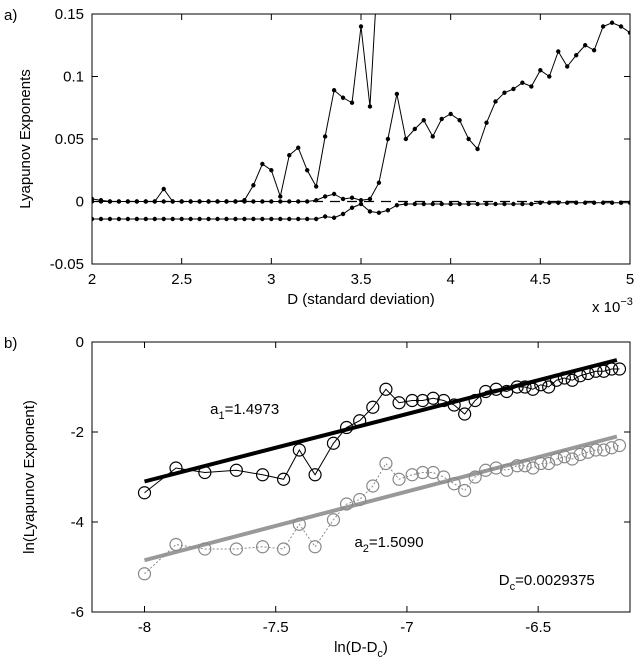 The image size is (636, 660). What do you see at coordinates (244, 411) in the screenshot?
I see `annotation: a1=1.4973` at bounding box center [244, 411].